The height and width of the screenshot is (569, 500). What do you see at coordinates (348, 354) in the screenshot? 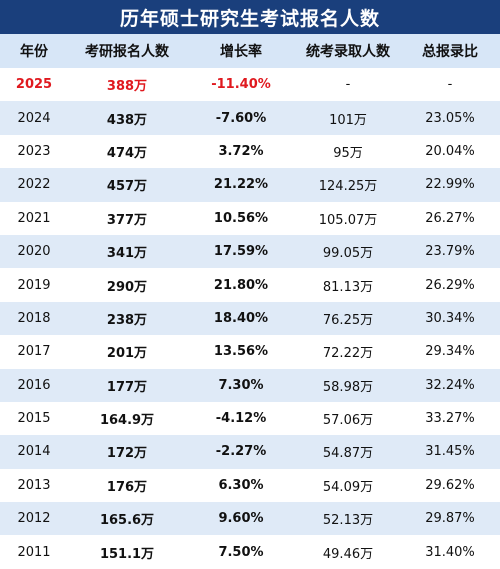
I see `cell-admitted: 72.22万` at bounding box center [348, 354].